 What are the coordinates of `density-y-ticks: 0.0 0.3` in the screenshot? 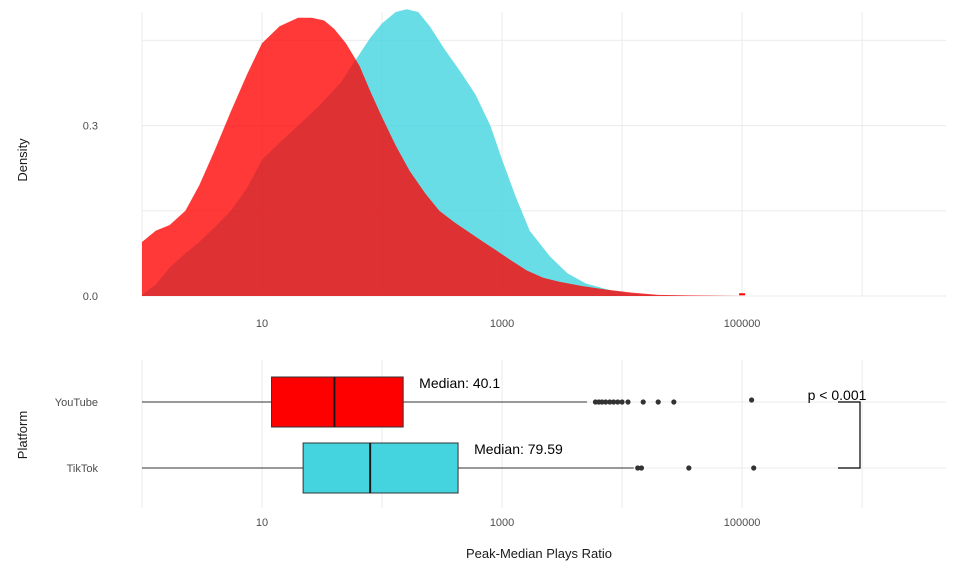 It's located at (90, 212).